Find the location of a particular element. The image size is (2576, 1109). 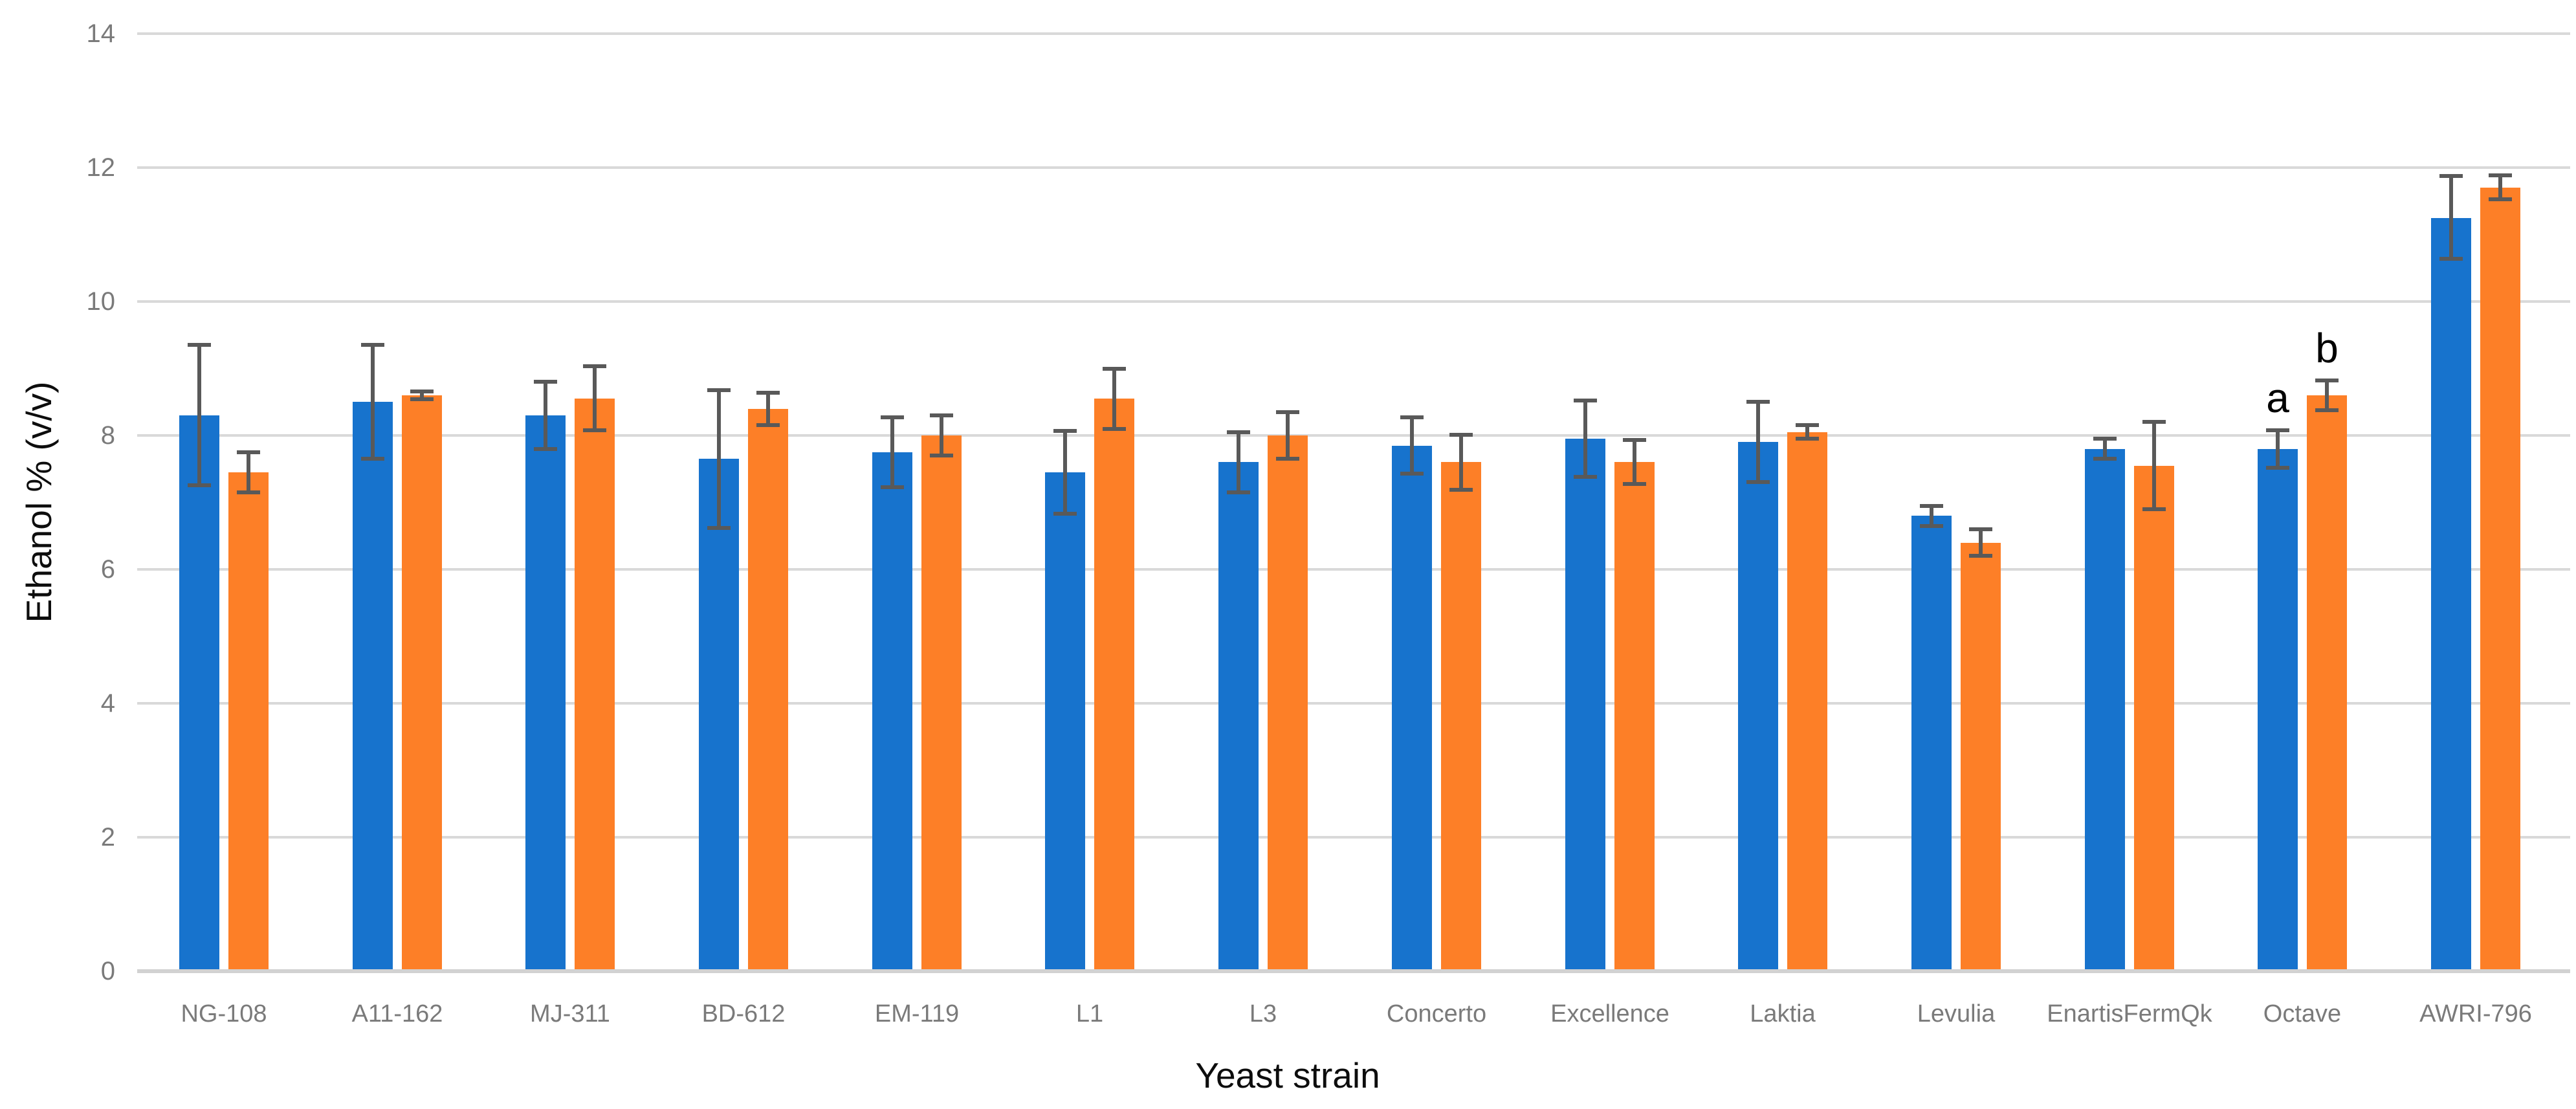

y-tick-label-2: 2 is located at coordinates (107, 837).